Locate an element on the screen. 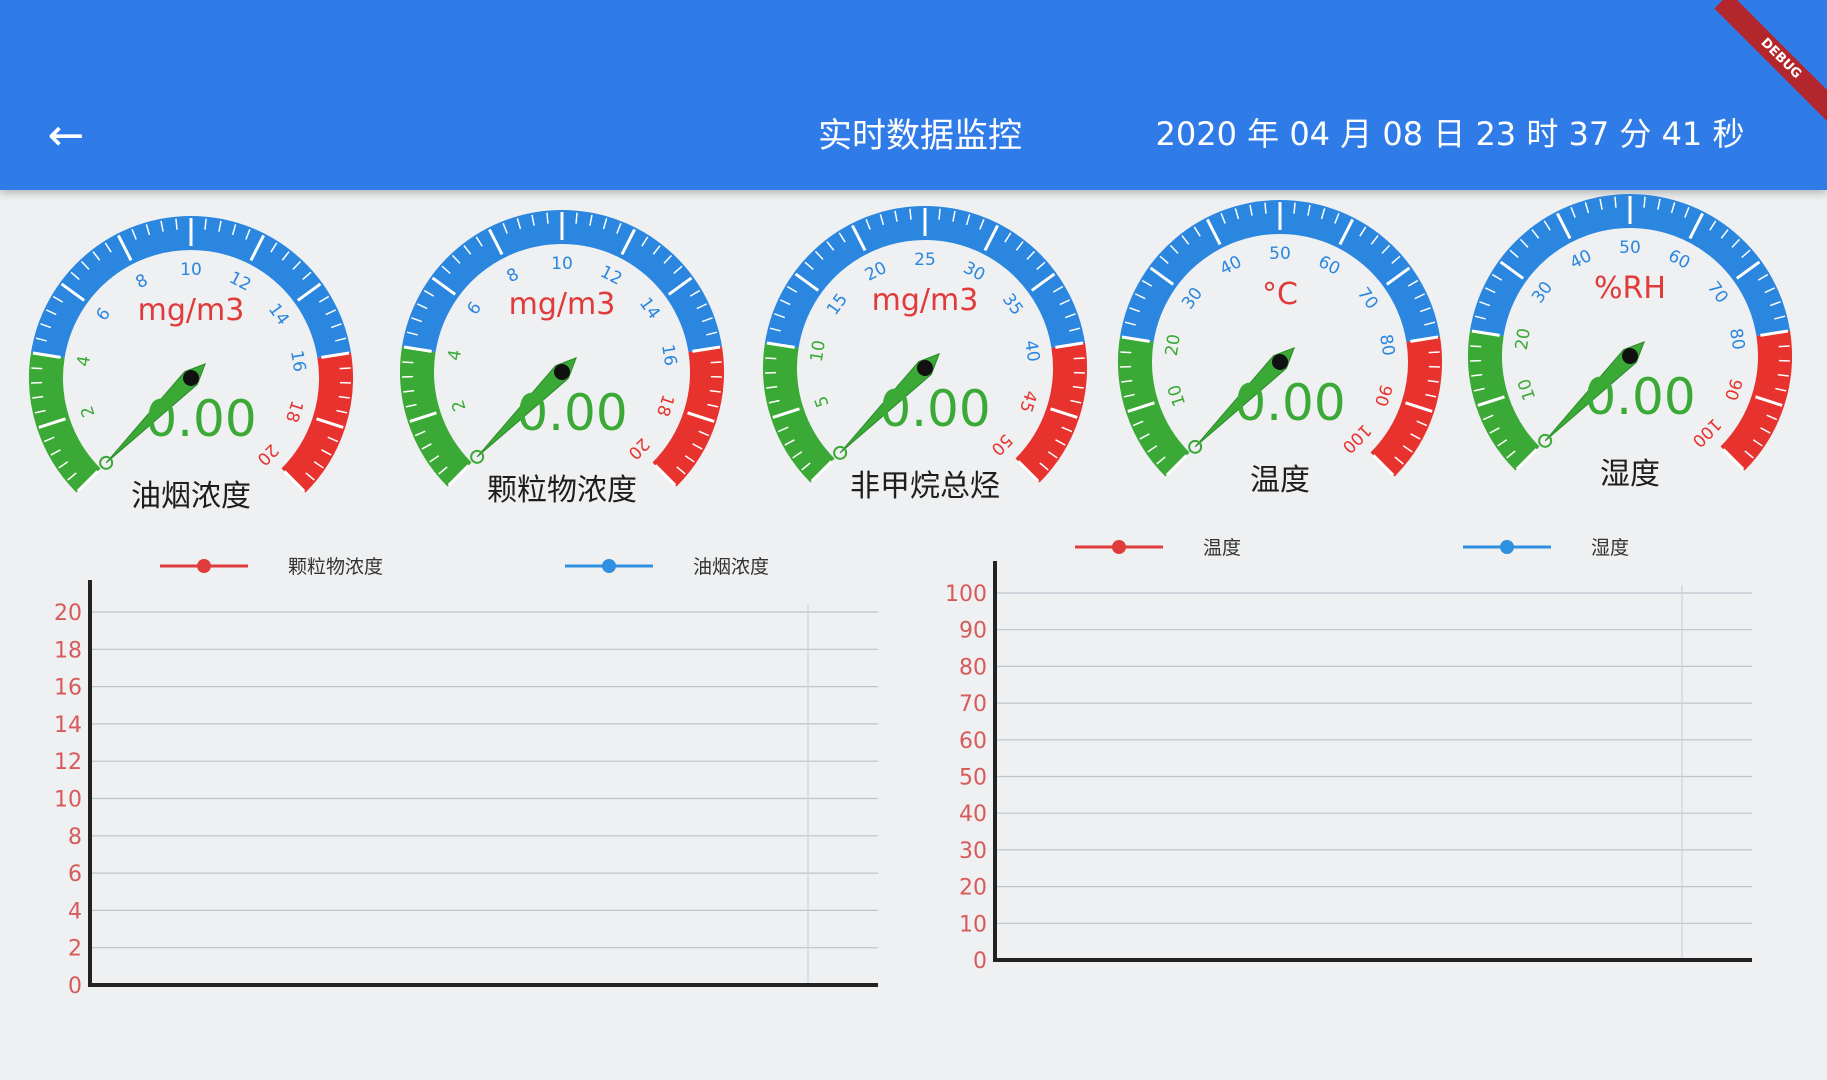 This screenshot has height=1080, width=1827. gauge-label: 温度 is located at coordinates (1280, 480).